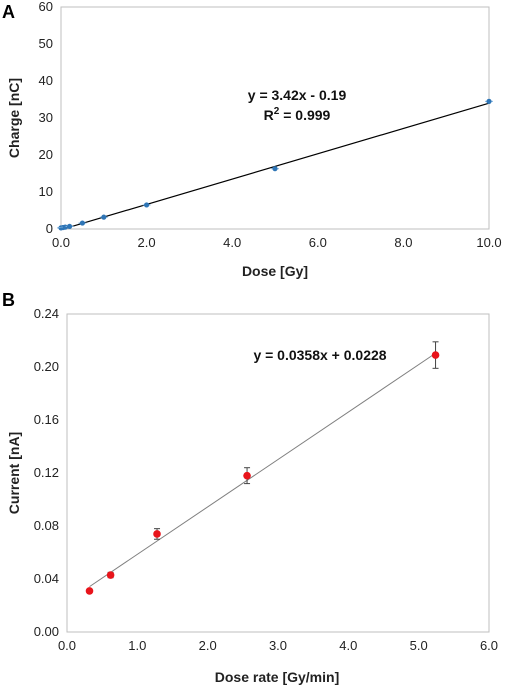 This screenshot has width=505, height=690. I want to click on x-tick-label: 8.0, so click(403, 242).